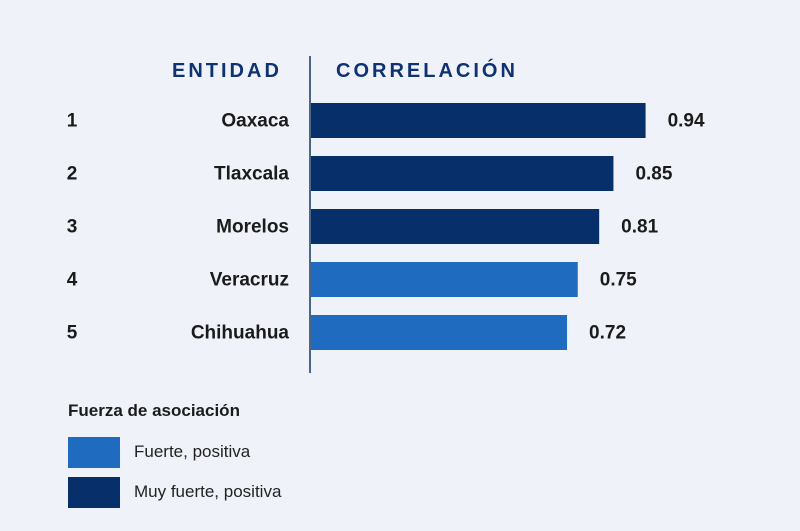  I want to click on bar-morelos, so click(455, 226).